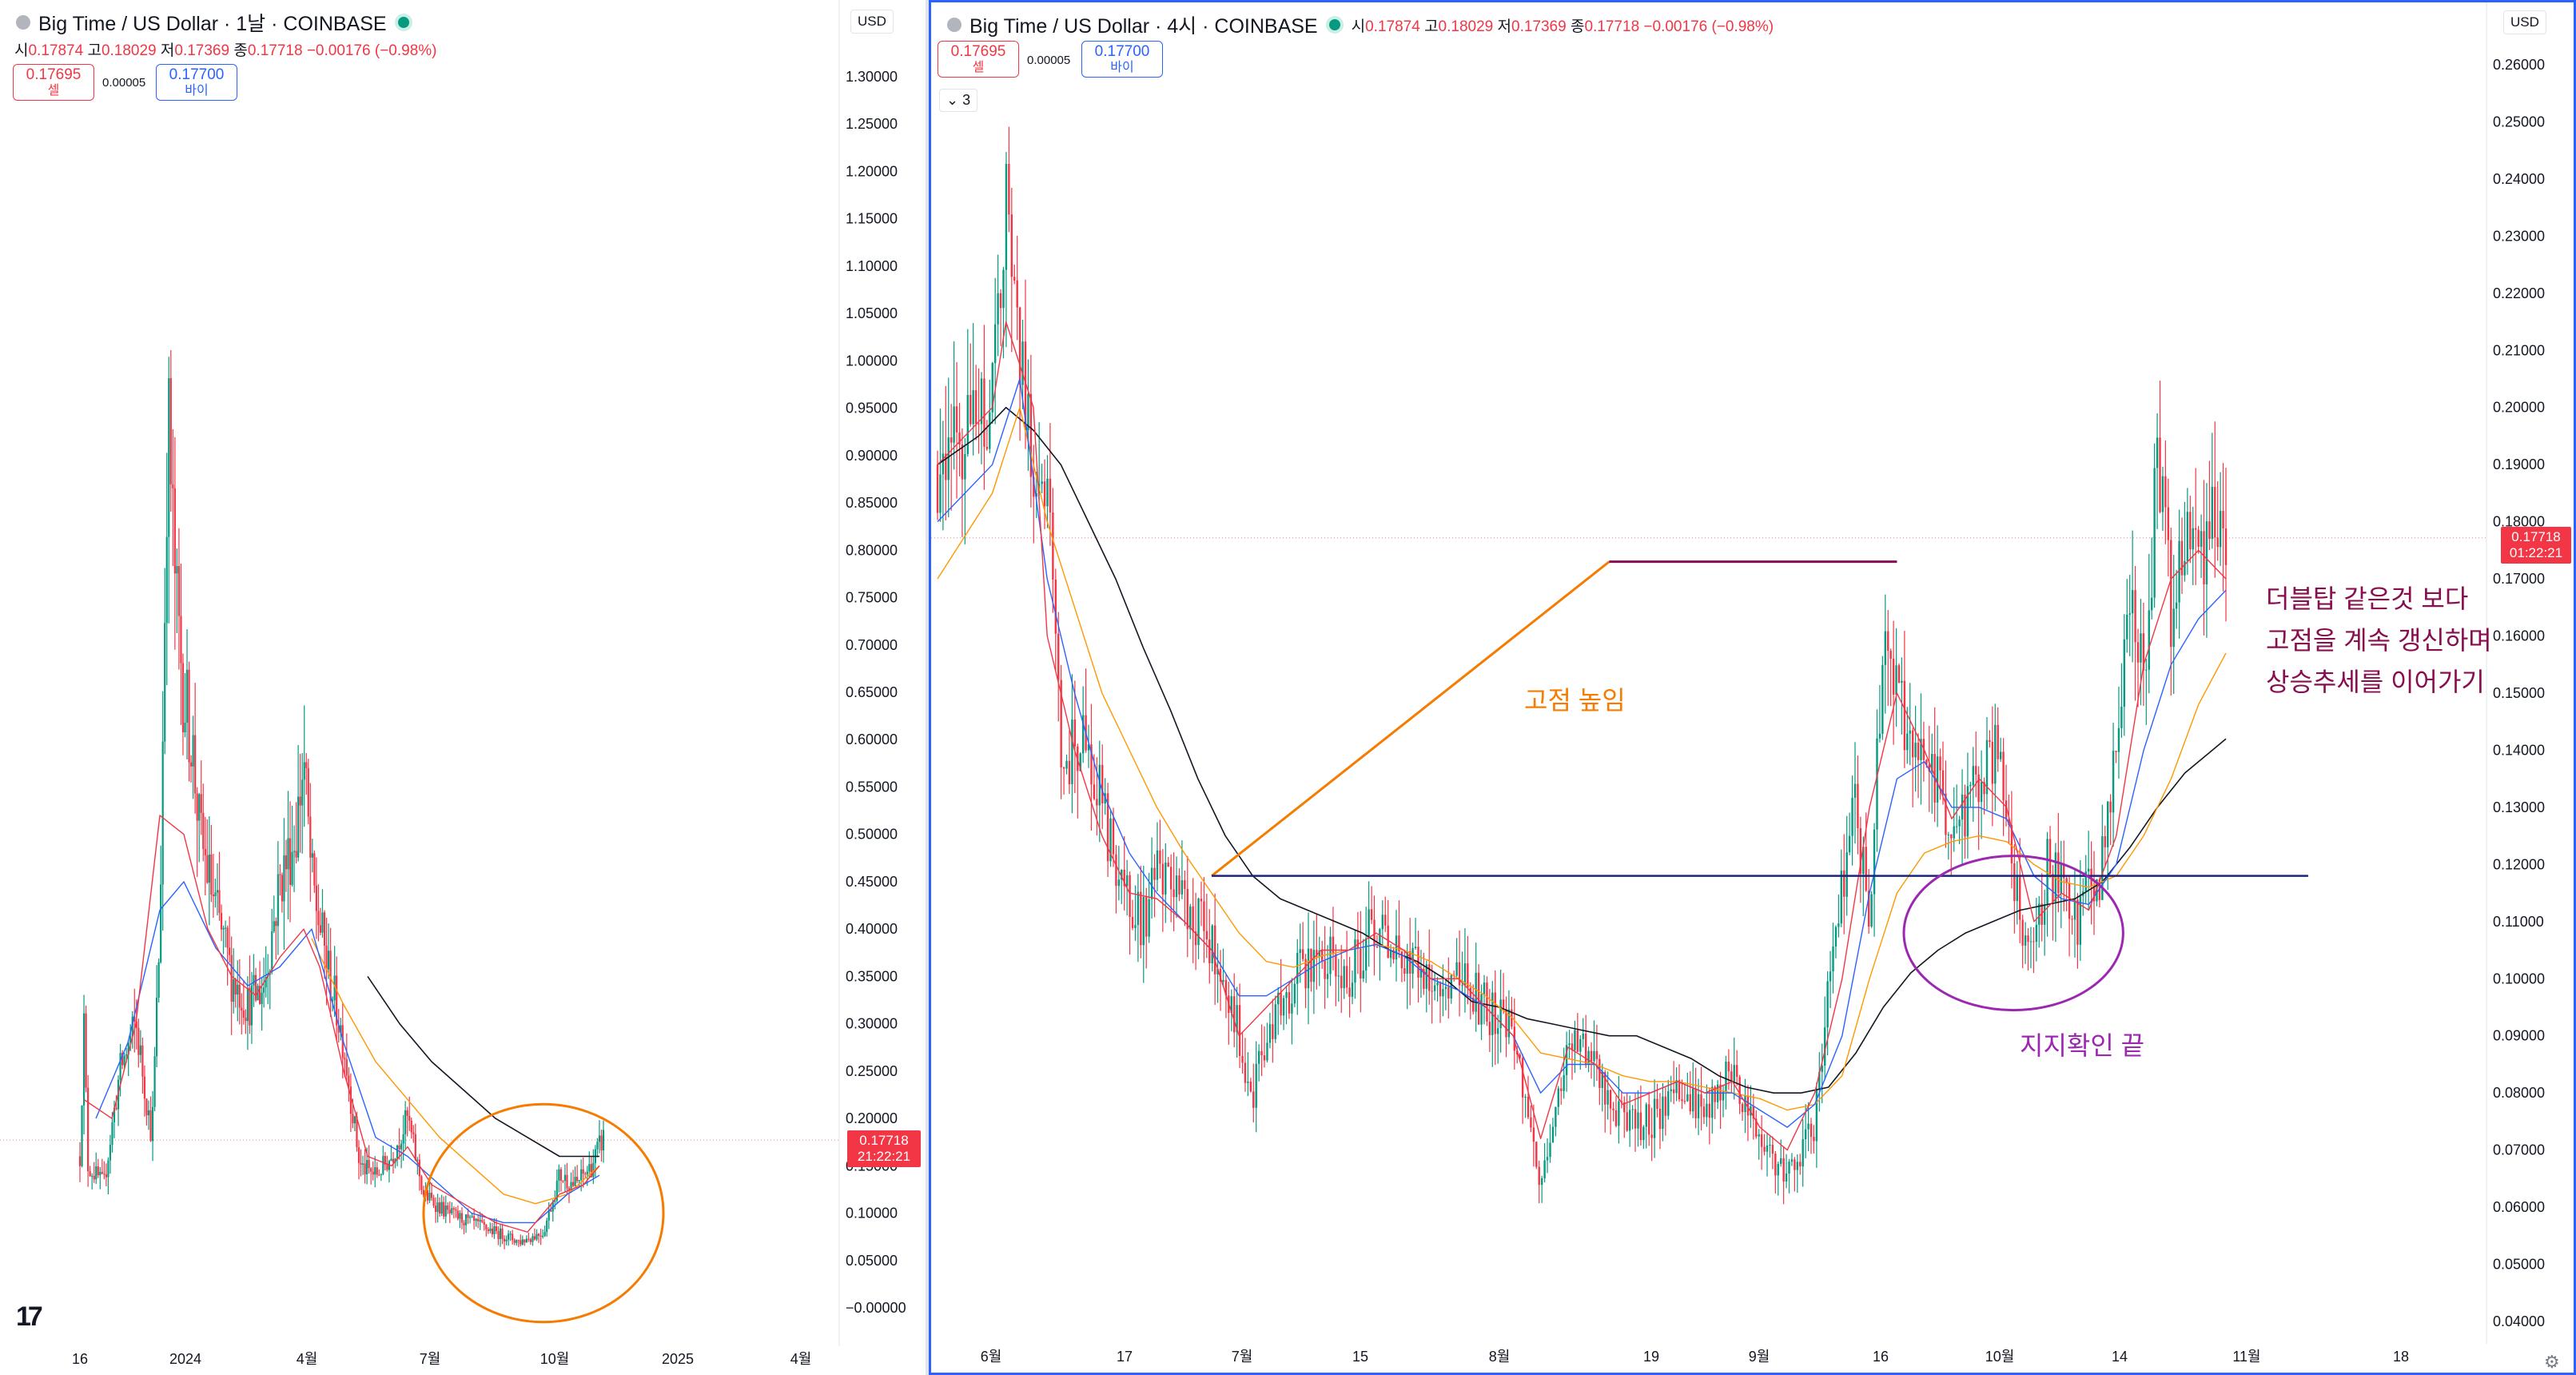  I want to click on circle-annotation, so click(543, 1213).